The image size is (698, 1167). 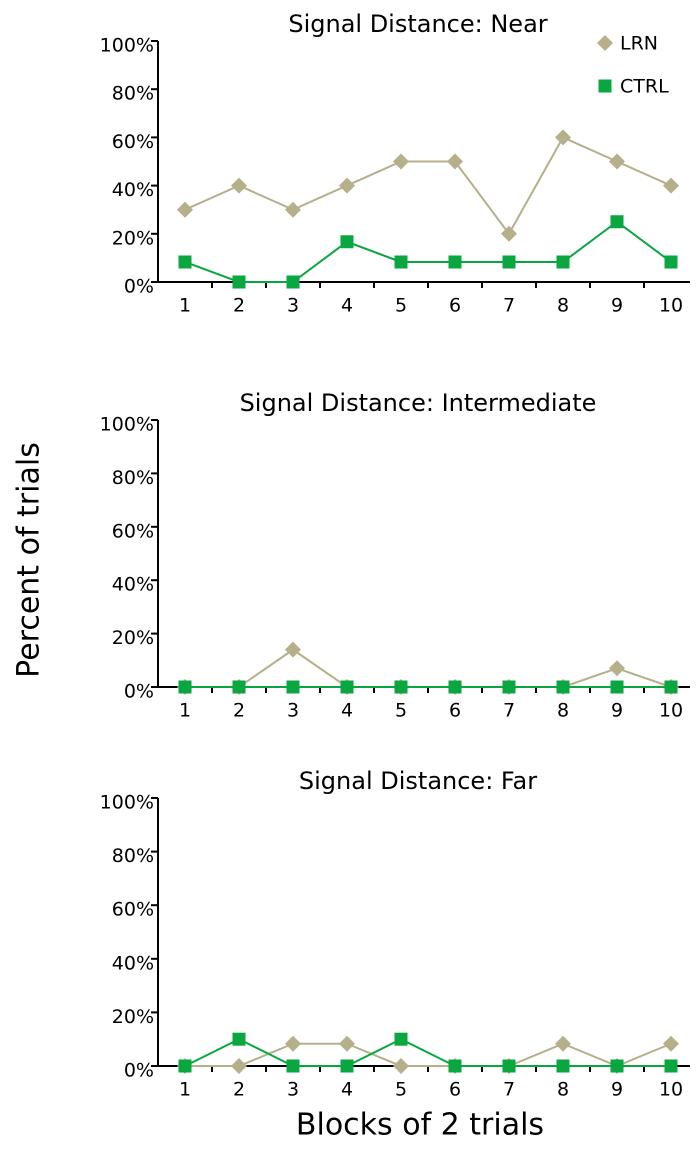 What do you see at coordinates (671, 306) in the screenshot?
I see `x-tick-label: 10` at bounding box center [671, 306].